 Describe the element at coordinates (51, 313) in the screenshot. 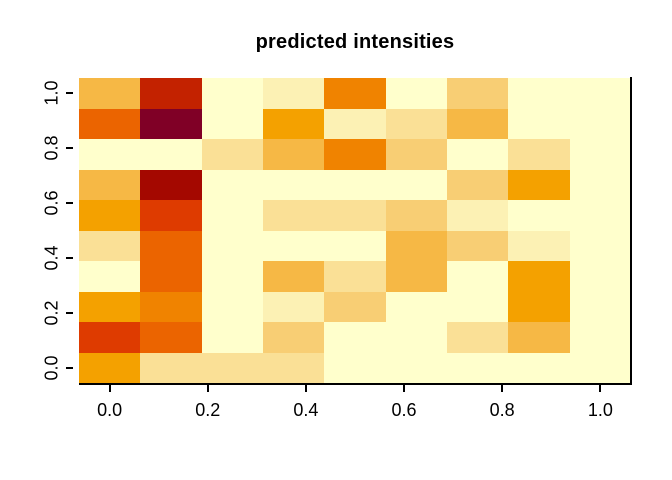

I see `y-tick-label: 0.2` at that location.